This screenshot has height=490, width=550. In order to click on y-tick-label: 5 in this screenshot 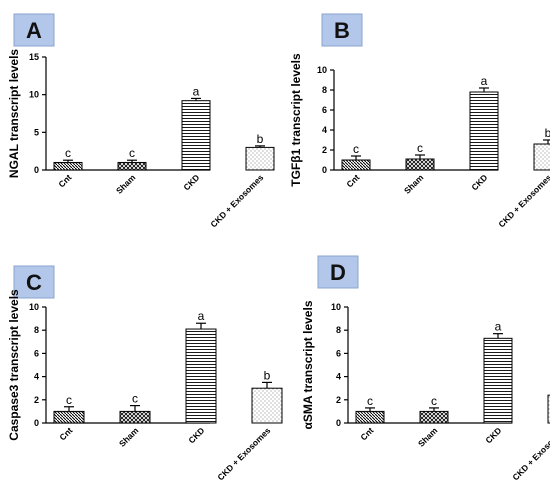, I will do `click(36, 132)`.